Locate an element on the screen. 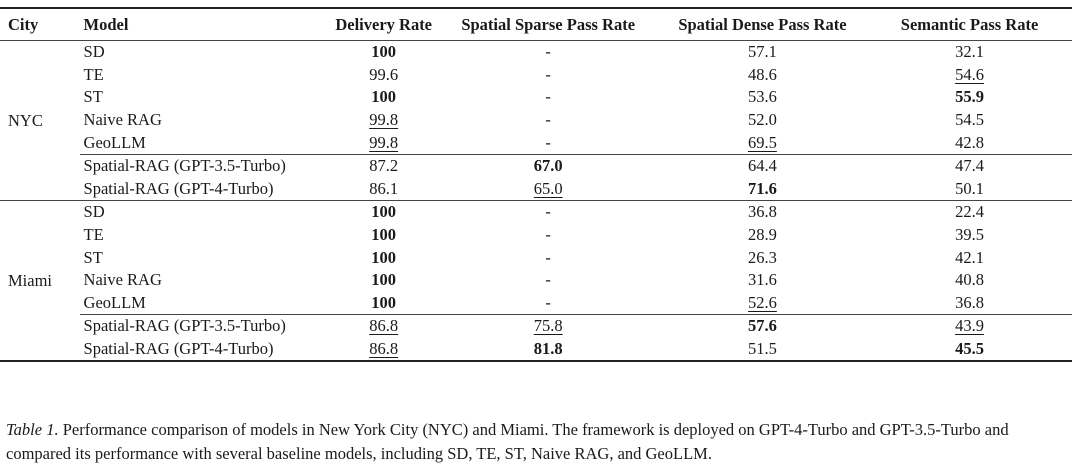 Image resolution: width=1080 pixels, height=470 pixels. header-semantic: Semantic Pass Rate is located at coordinates (969, 24).